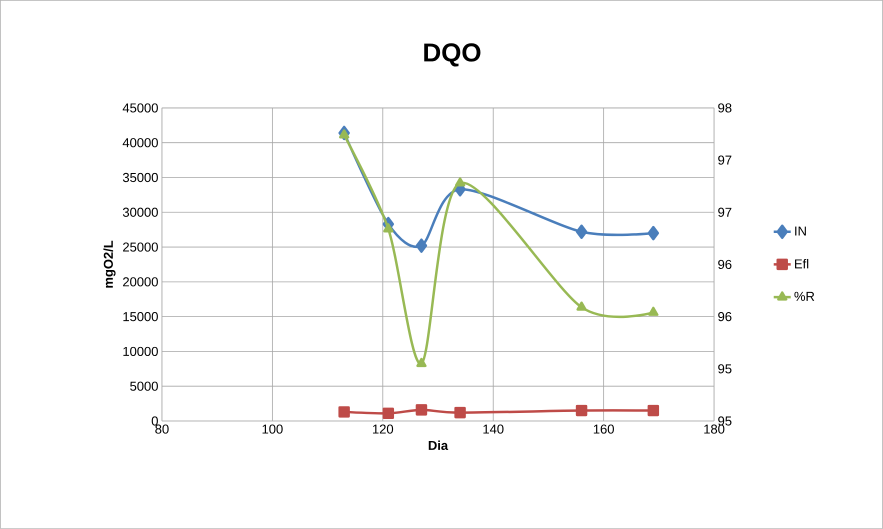 This screenshot has width=883, height=529. I want to click on y-tick-label: 35000, so click(140, 177).